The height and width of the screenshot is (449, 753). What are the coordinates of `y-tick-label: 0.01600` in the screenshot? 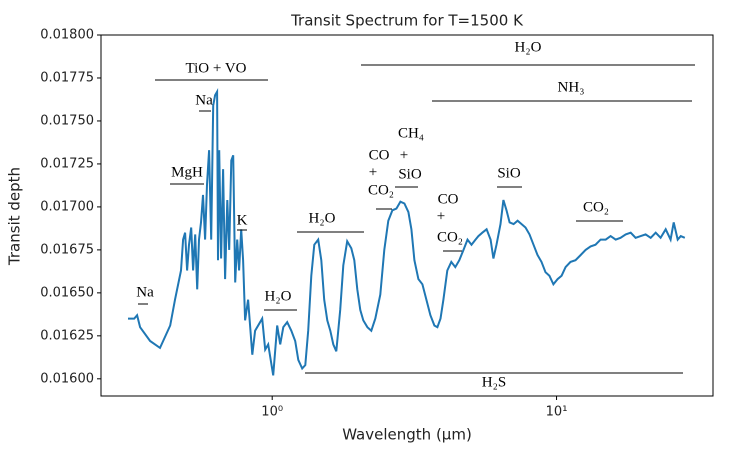 It's located at (67, 378).